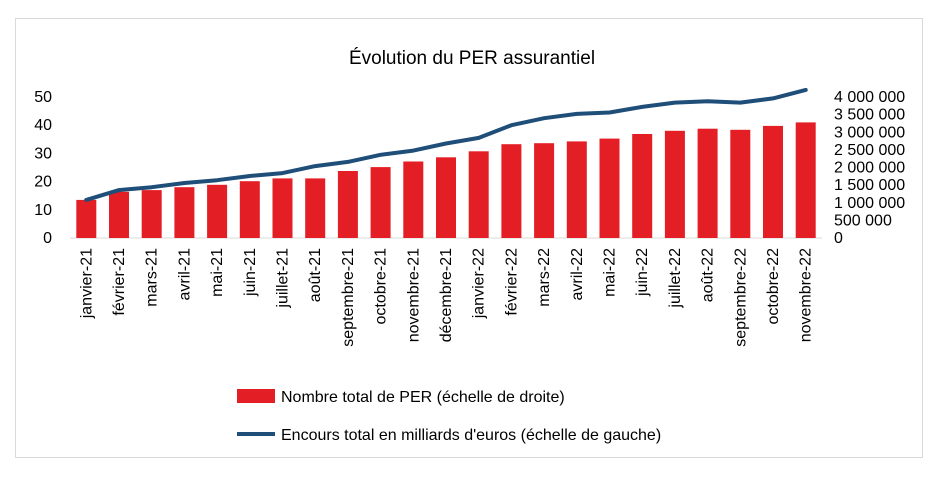 This screenshot has height=478, width=939. Describe the element at coordinates (43, 153) in the screenshot. I see `left-tick-label: 30` at that location.